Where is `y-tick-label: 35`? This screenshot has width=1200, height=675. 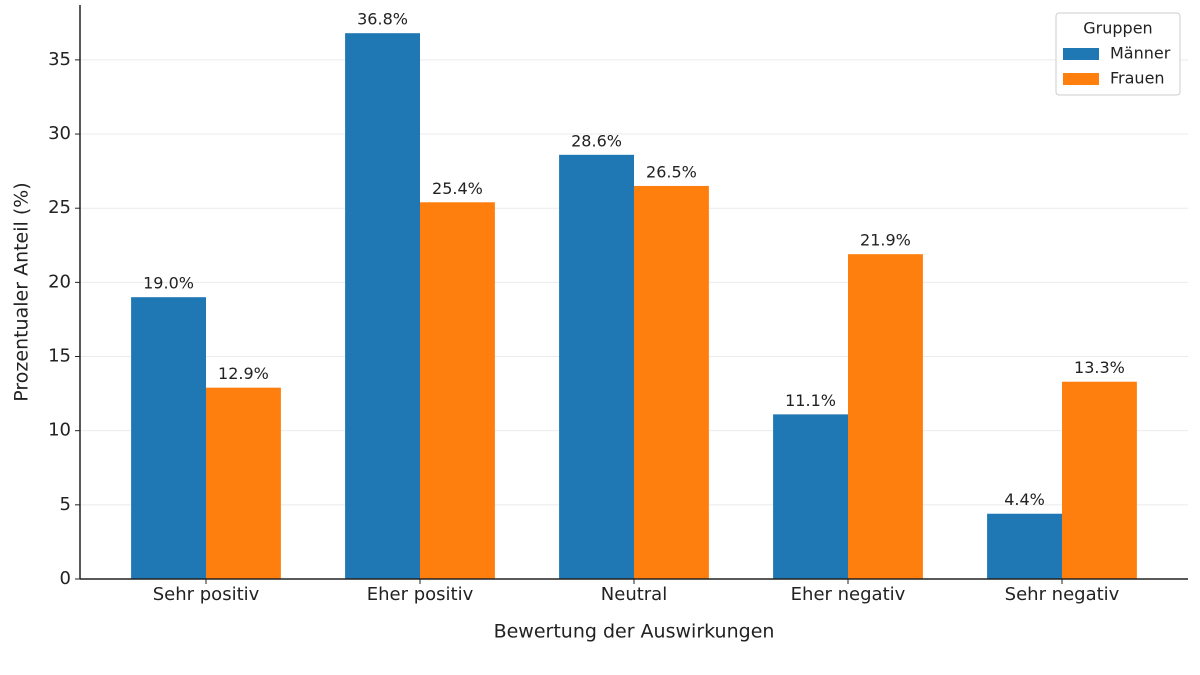 y-tick-label: 35 is located at coordinates (59, 59).